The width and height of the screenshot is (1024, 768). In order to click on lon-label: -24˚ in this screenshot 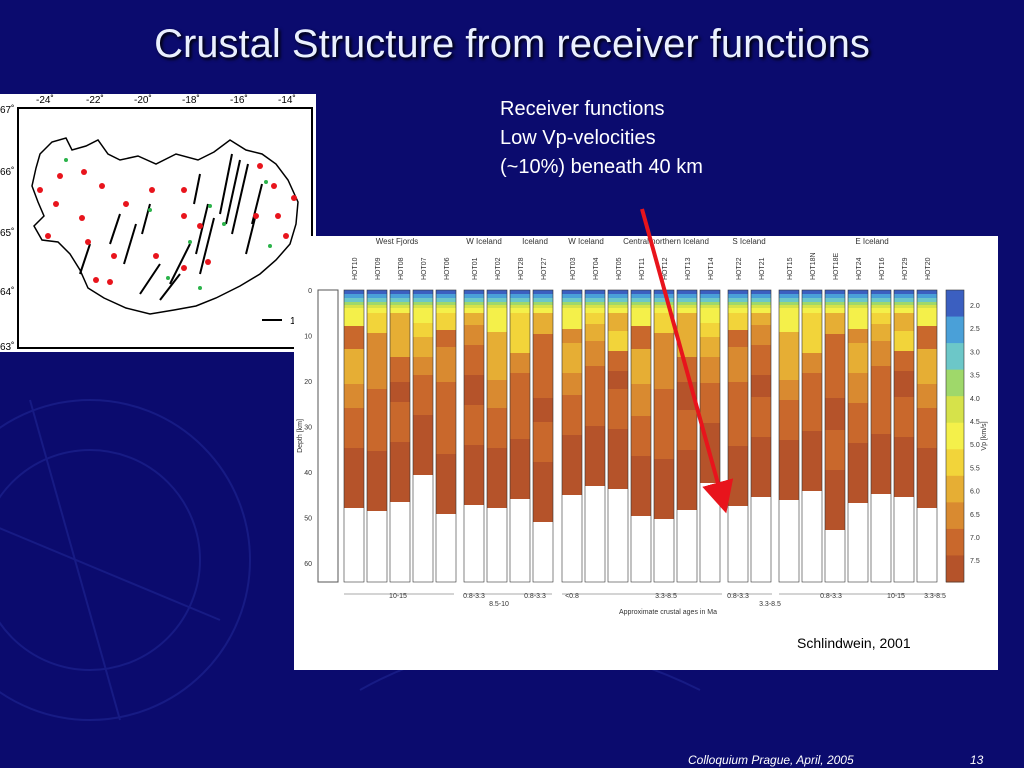, I will do `click(45, 100)`.